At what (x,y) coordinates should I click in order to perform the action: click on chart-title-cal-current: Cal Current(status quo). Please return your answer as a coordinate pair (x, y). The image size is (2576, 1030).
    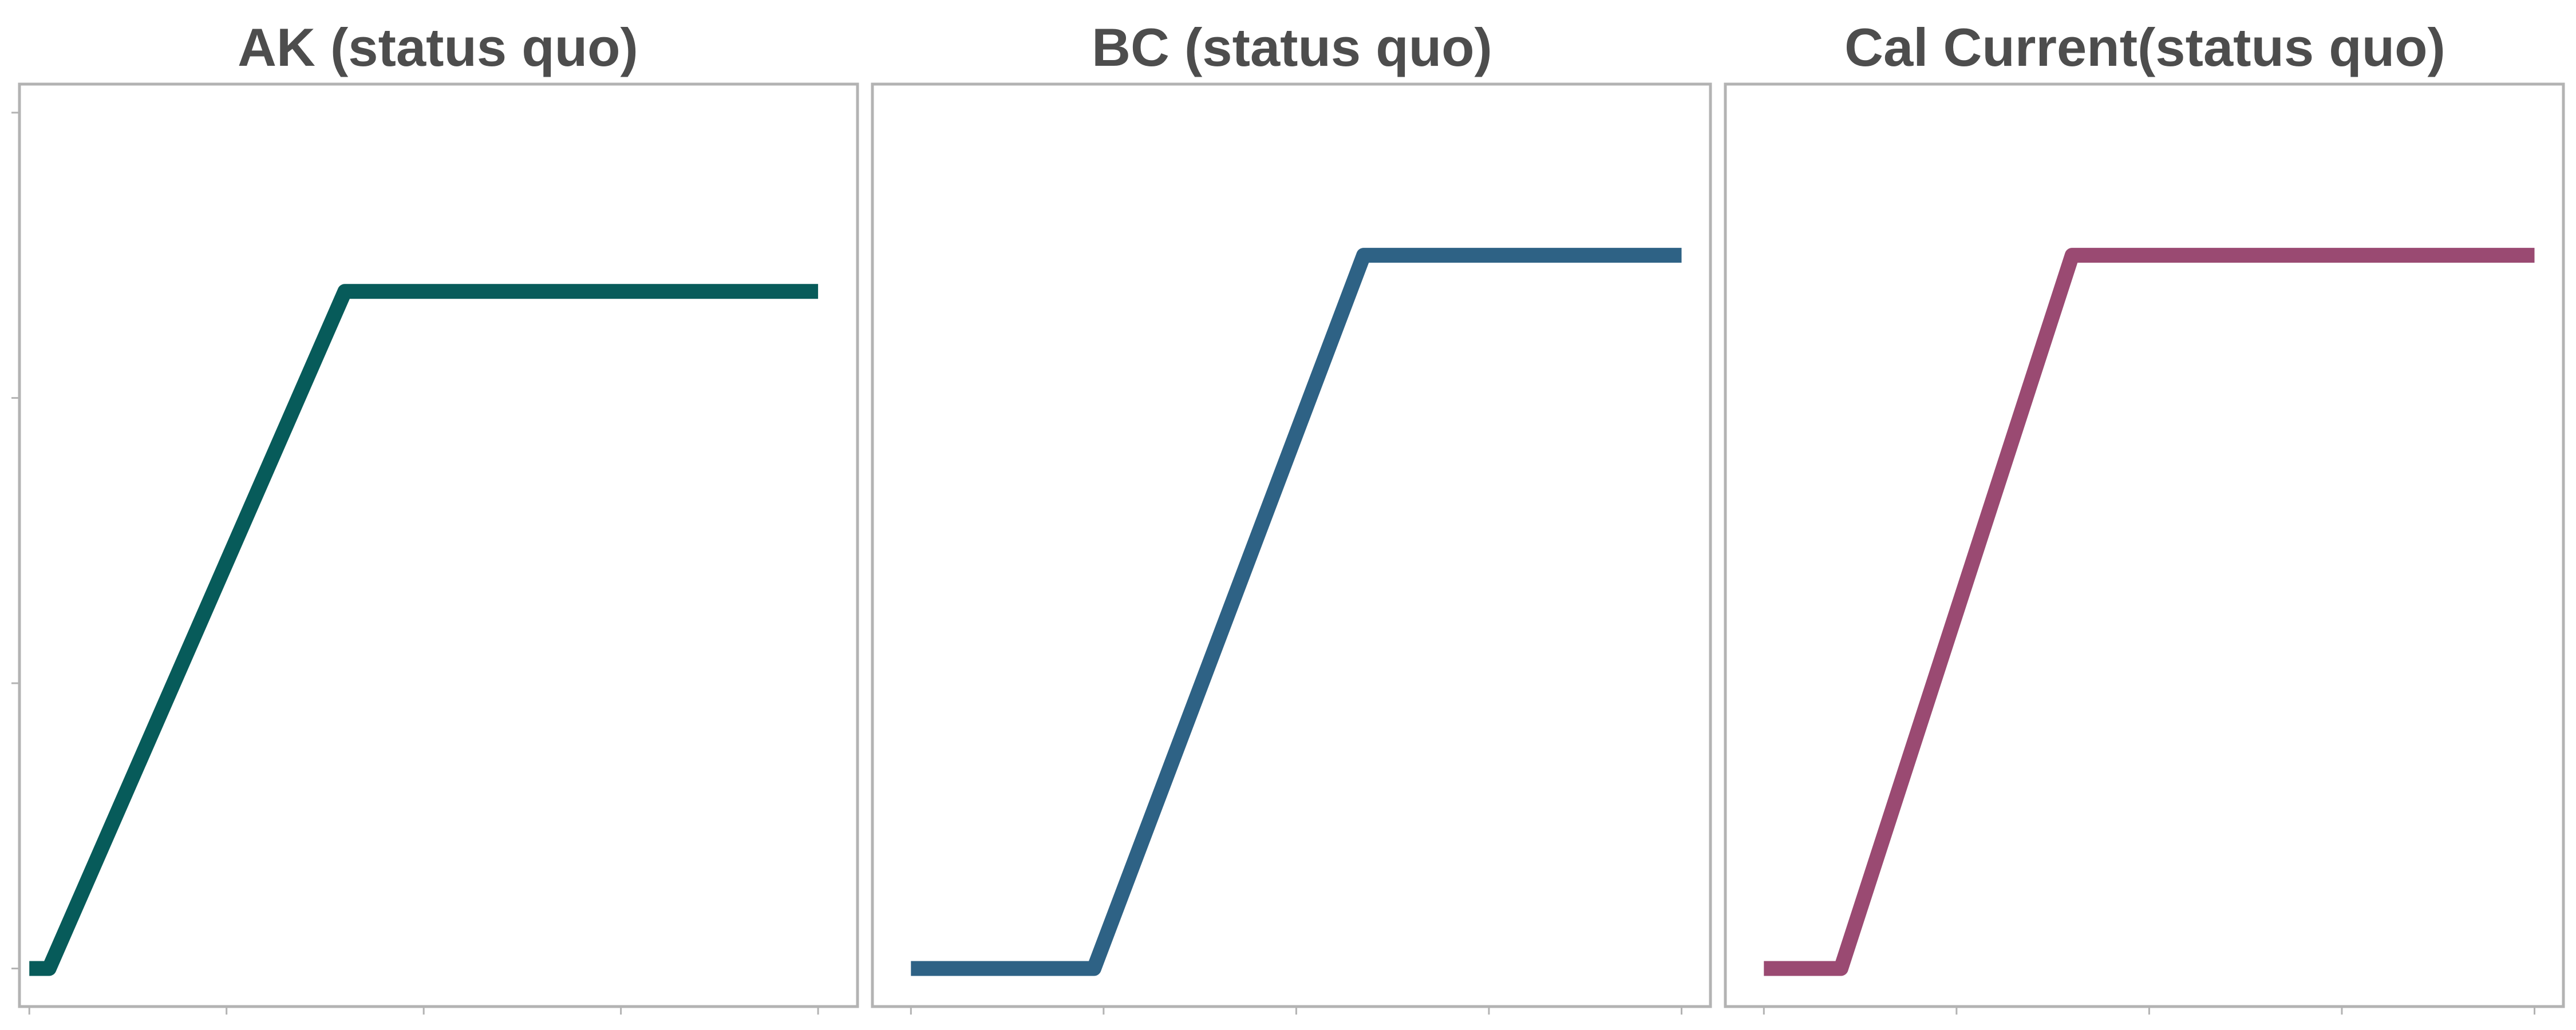
    Looking at the image, I should click on (2144, 47).